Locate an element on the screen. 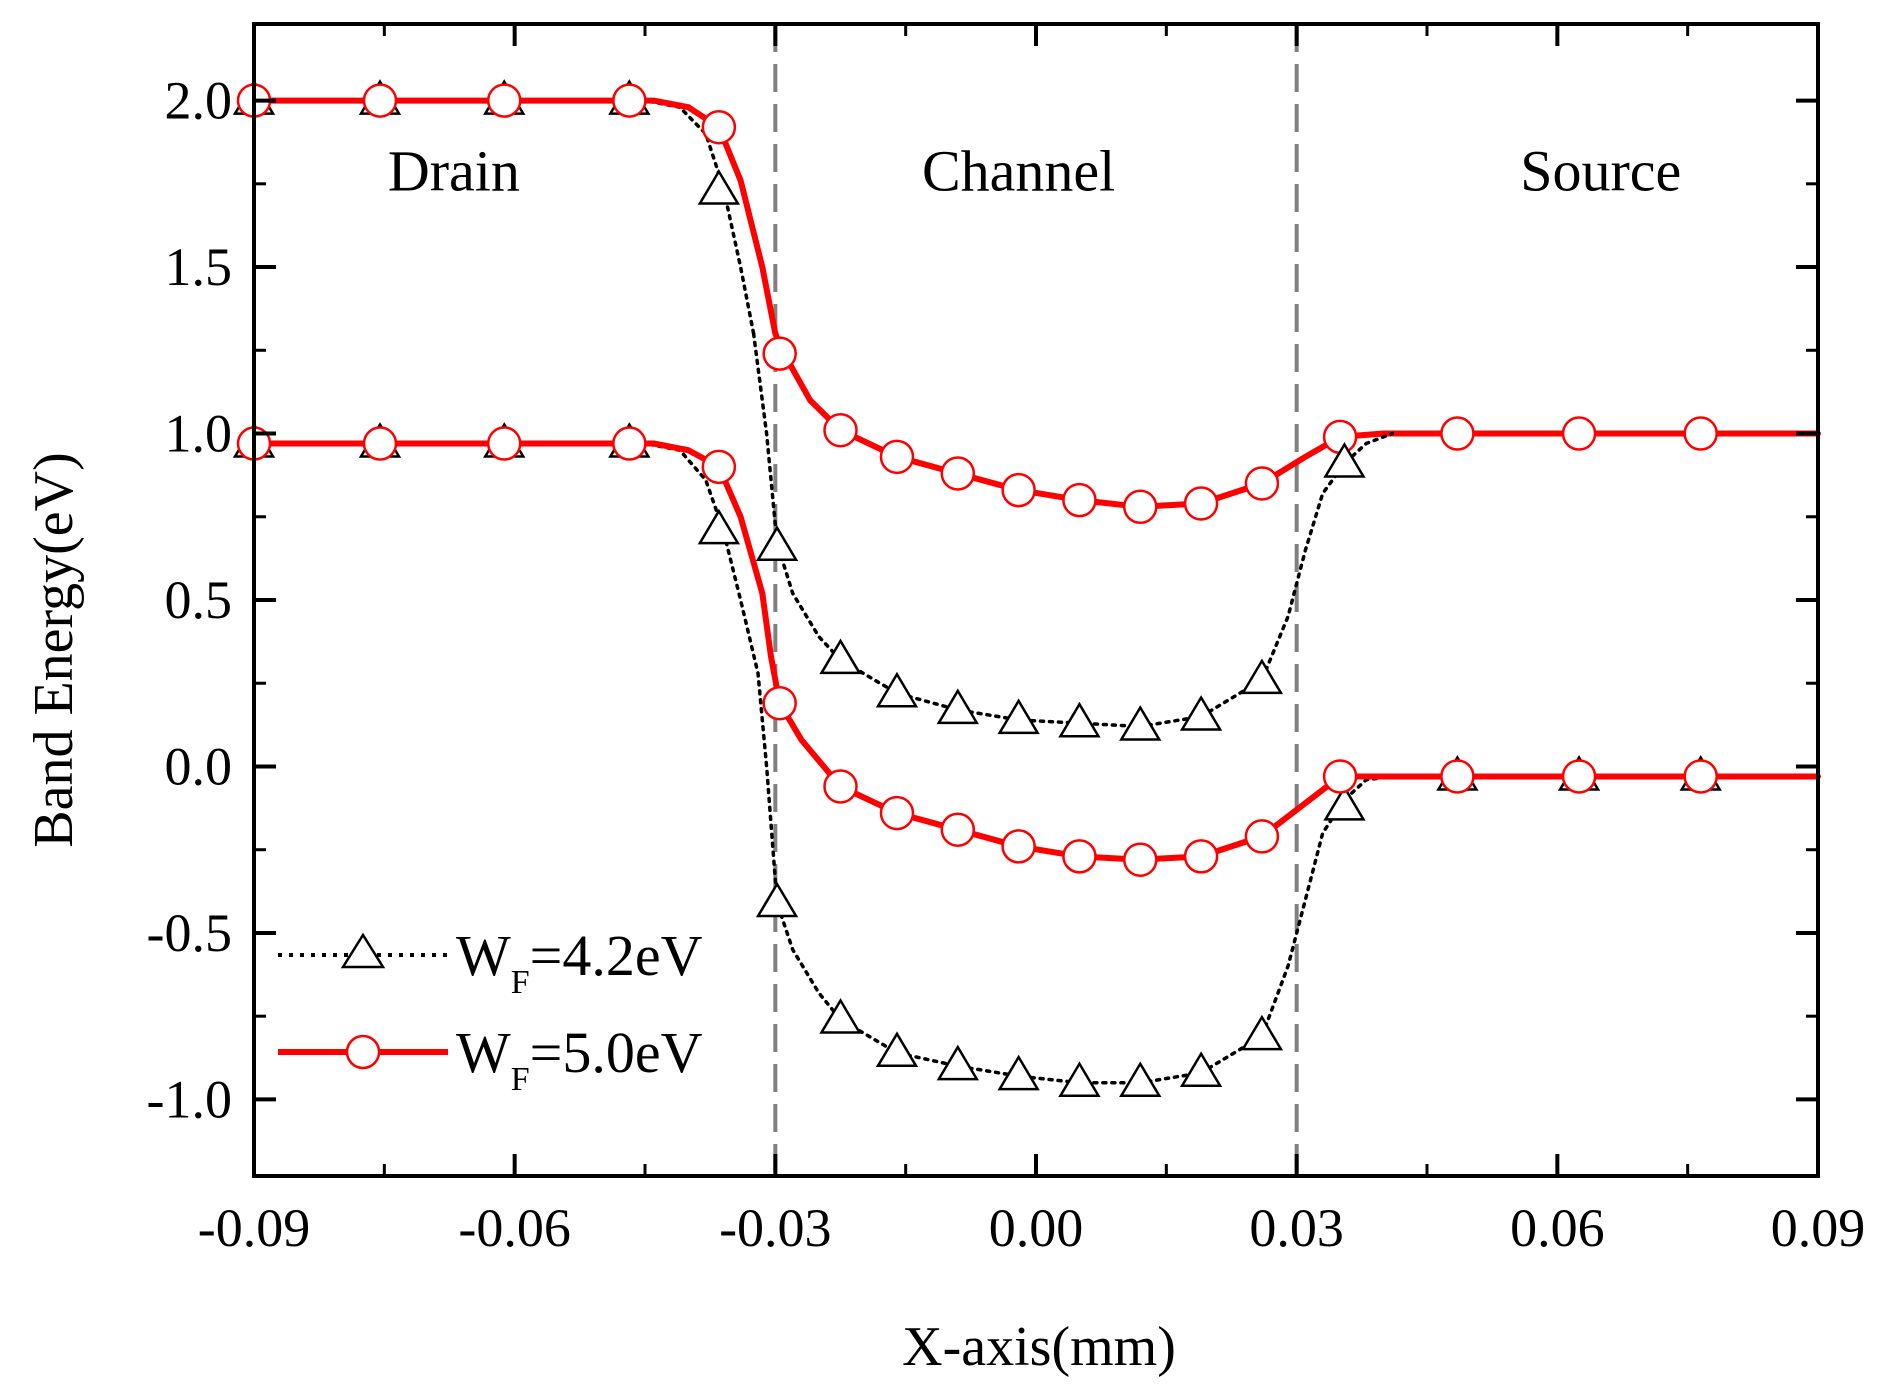 Image resolution: width=1886 pixels, height=1395 pixels. legend-label-wf-4-2: WF=4.2eV is located at coordinates (579, 962).